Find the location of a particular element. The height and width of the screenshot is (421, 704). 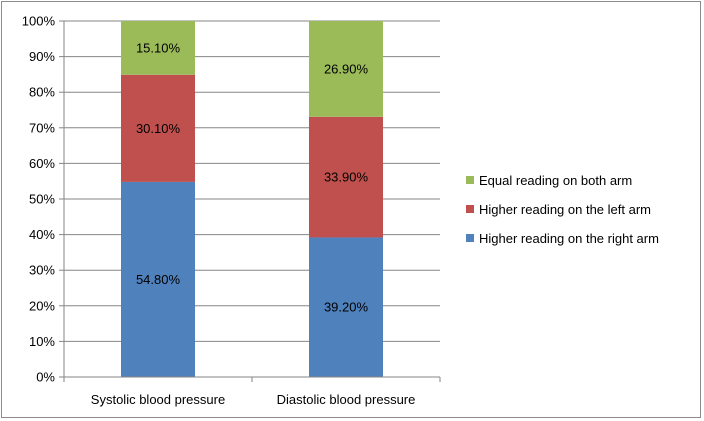

legend-label: Equal reading on both arm is located at coordinates (555, 180).